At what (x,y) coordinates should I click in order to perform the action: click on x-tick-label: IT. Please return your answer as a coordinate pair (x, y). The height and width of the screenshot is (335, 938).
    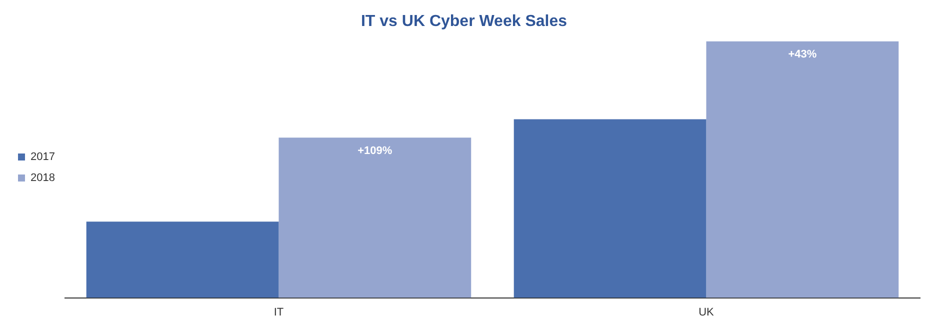
    Looking at the image, I should click on (279, 312).